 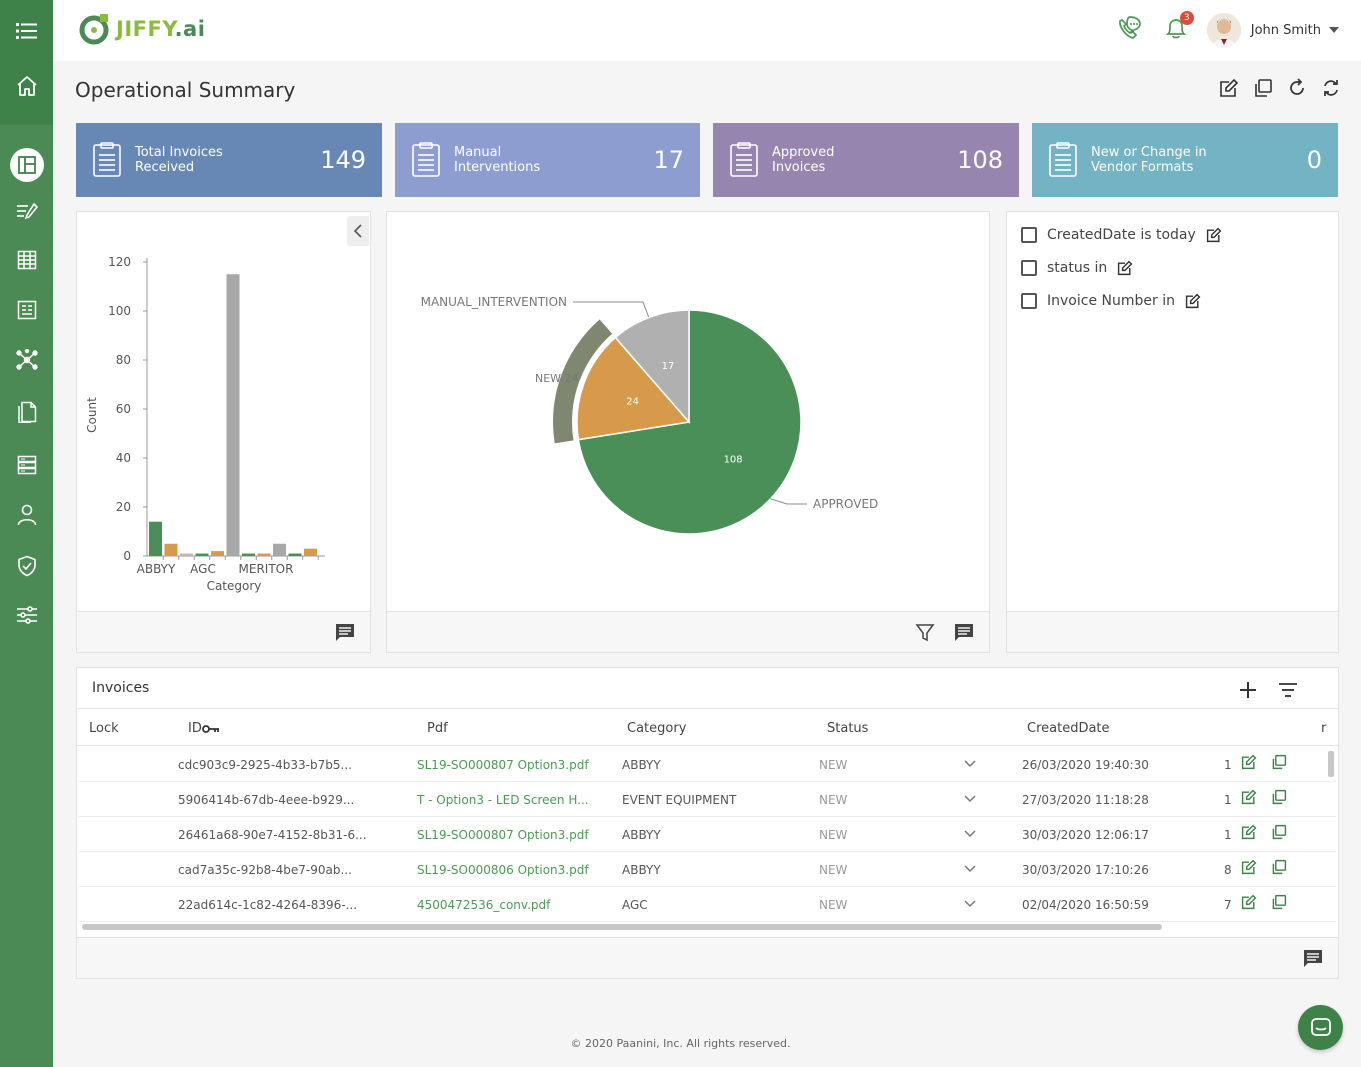 What do you see at coordinates (641, 835) in the screenshot?
I see `cell-category: ABBYY` at bounding box center [641, 835].